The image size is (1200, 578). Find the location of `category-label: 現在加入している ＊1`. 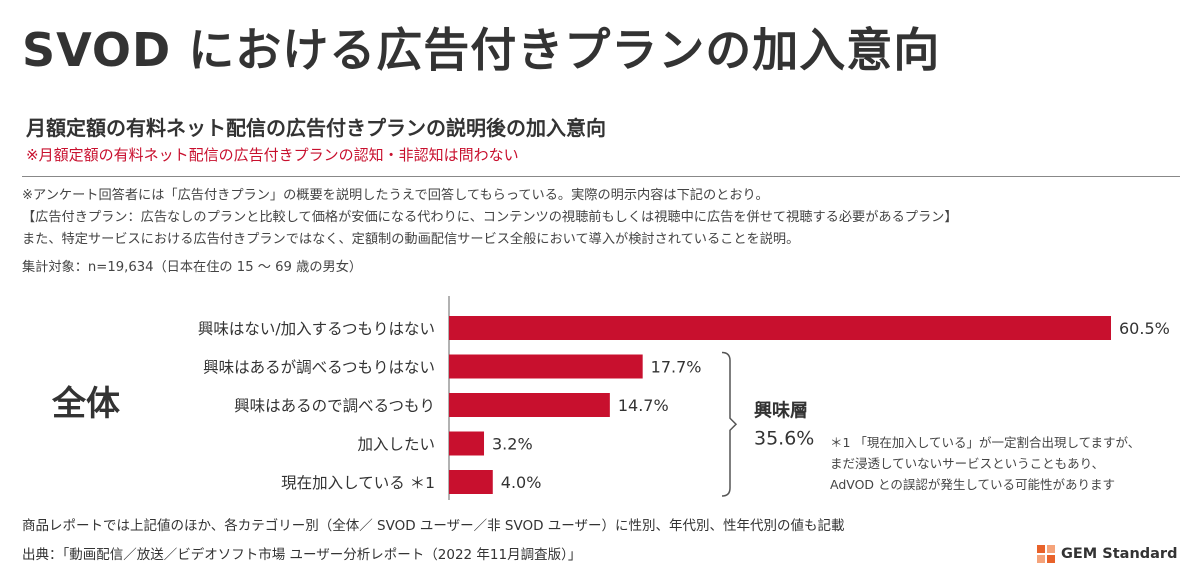

category-label: 現在加入している ＊1 is located at coordinates (358, 483).